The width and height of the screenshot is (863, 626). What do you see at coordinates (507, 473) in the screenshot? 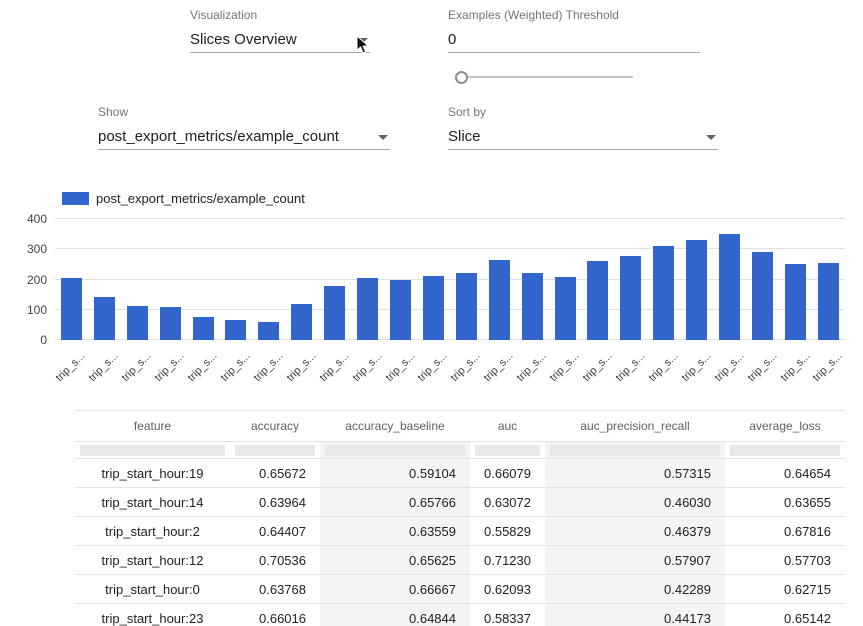
I see `metric-cell: 0.66079` at bounding box center [507, 473].